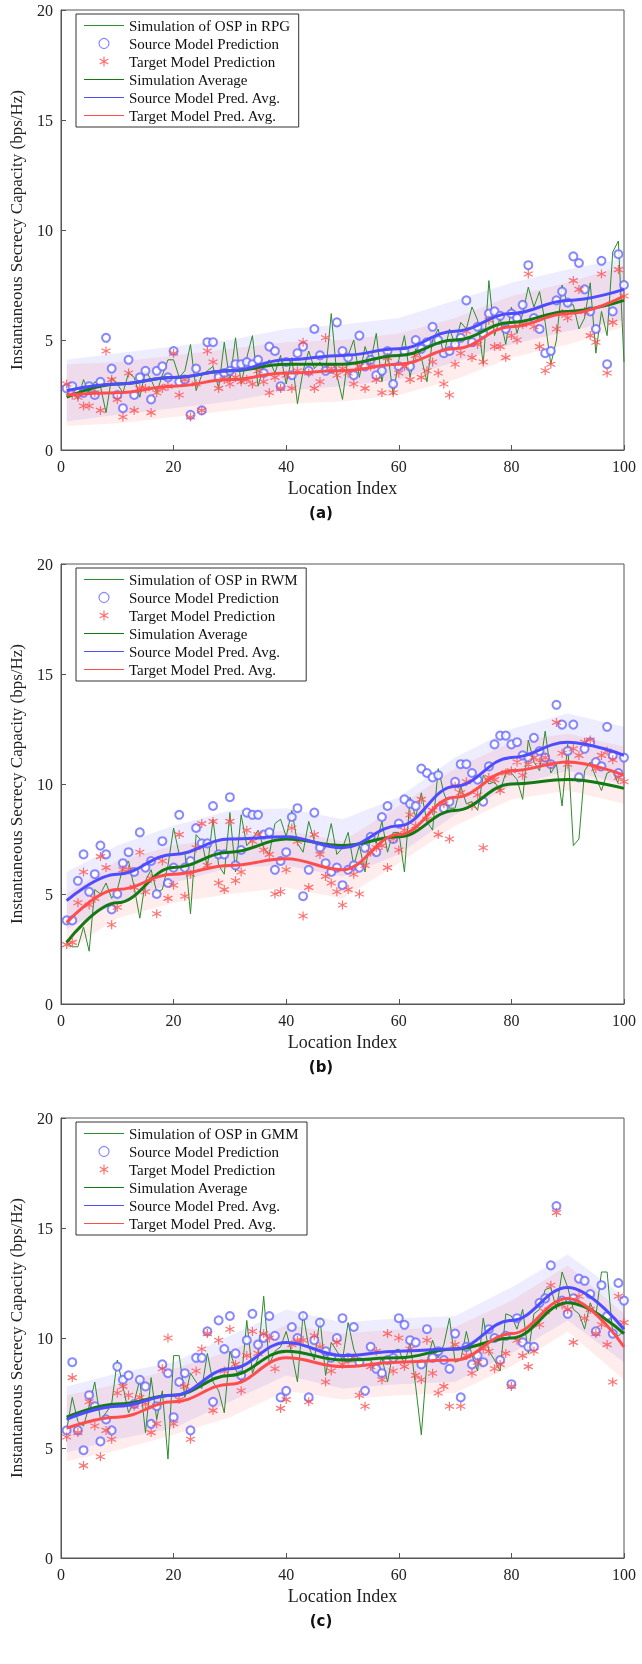 This screenshot has height=1664, width=642. What do you see at coordinates (321, 1066) in the screenshot?
I see `text: (b)` at bounding box center [321, 1066].